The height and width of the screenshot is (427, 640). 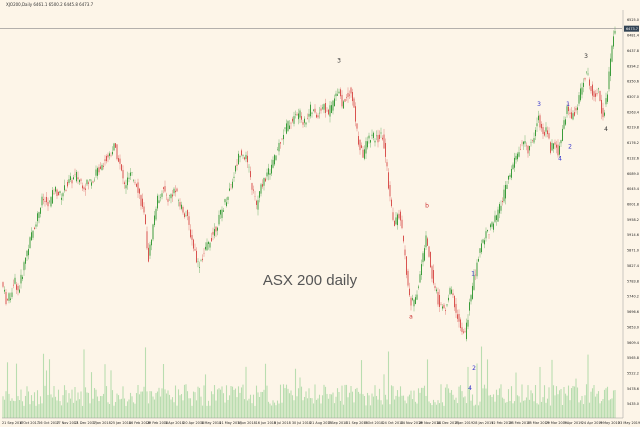 What do you see at coordinates (519, 423) in the screenshot?
I see `time-tick-label: 28 Feb 2019` at bounding box center [519, 423].